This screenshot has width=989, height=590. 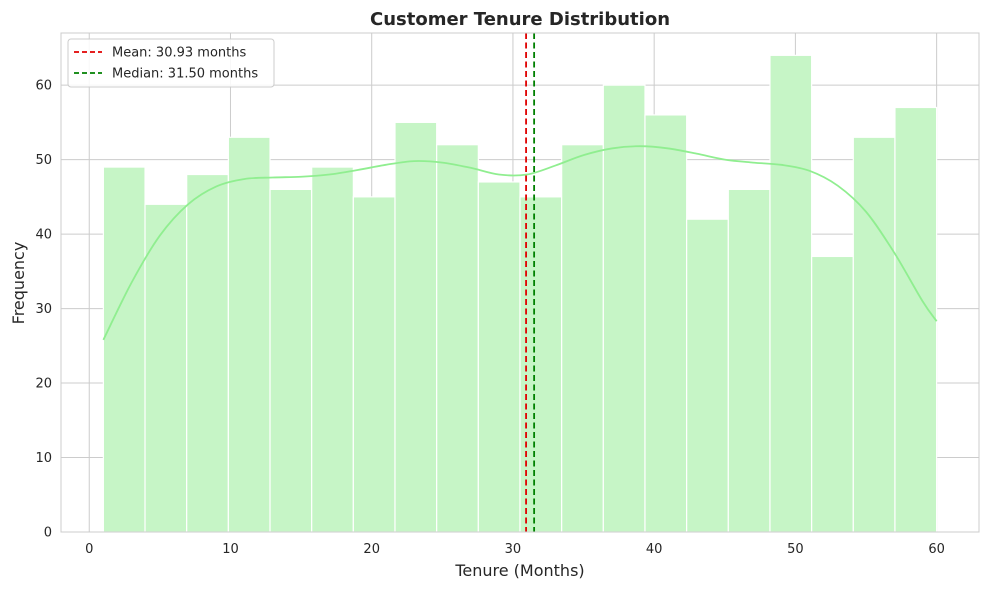 I want to click on y-tick-label: 60, so click(x=43, y=86).